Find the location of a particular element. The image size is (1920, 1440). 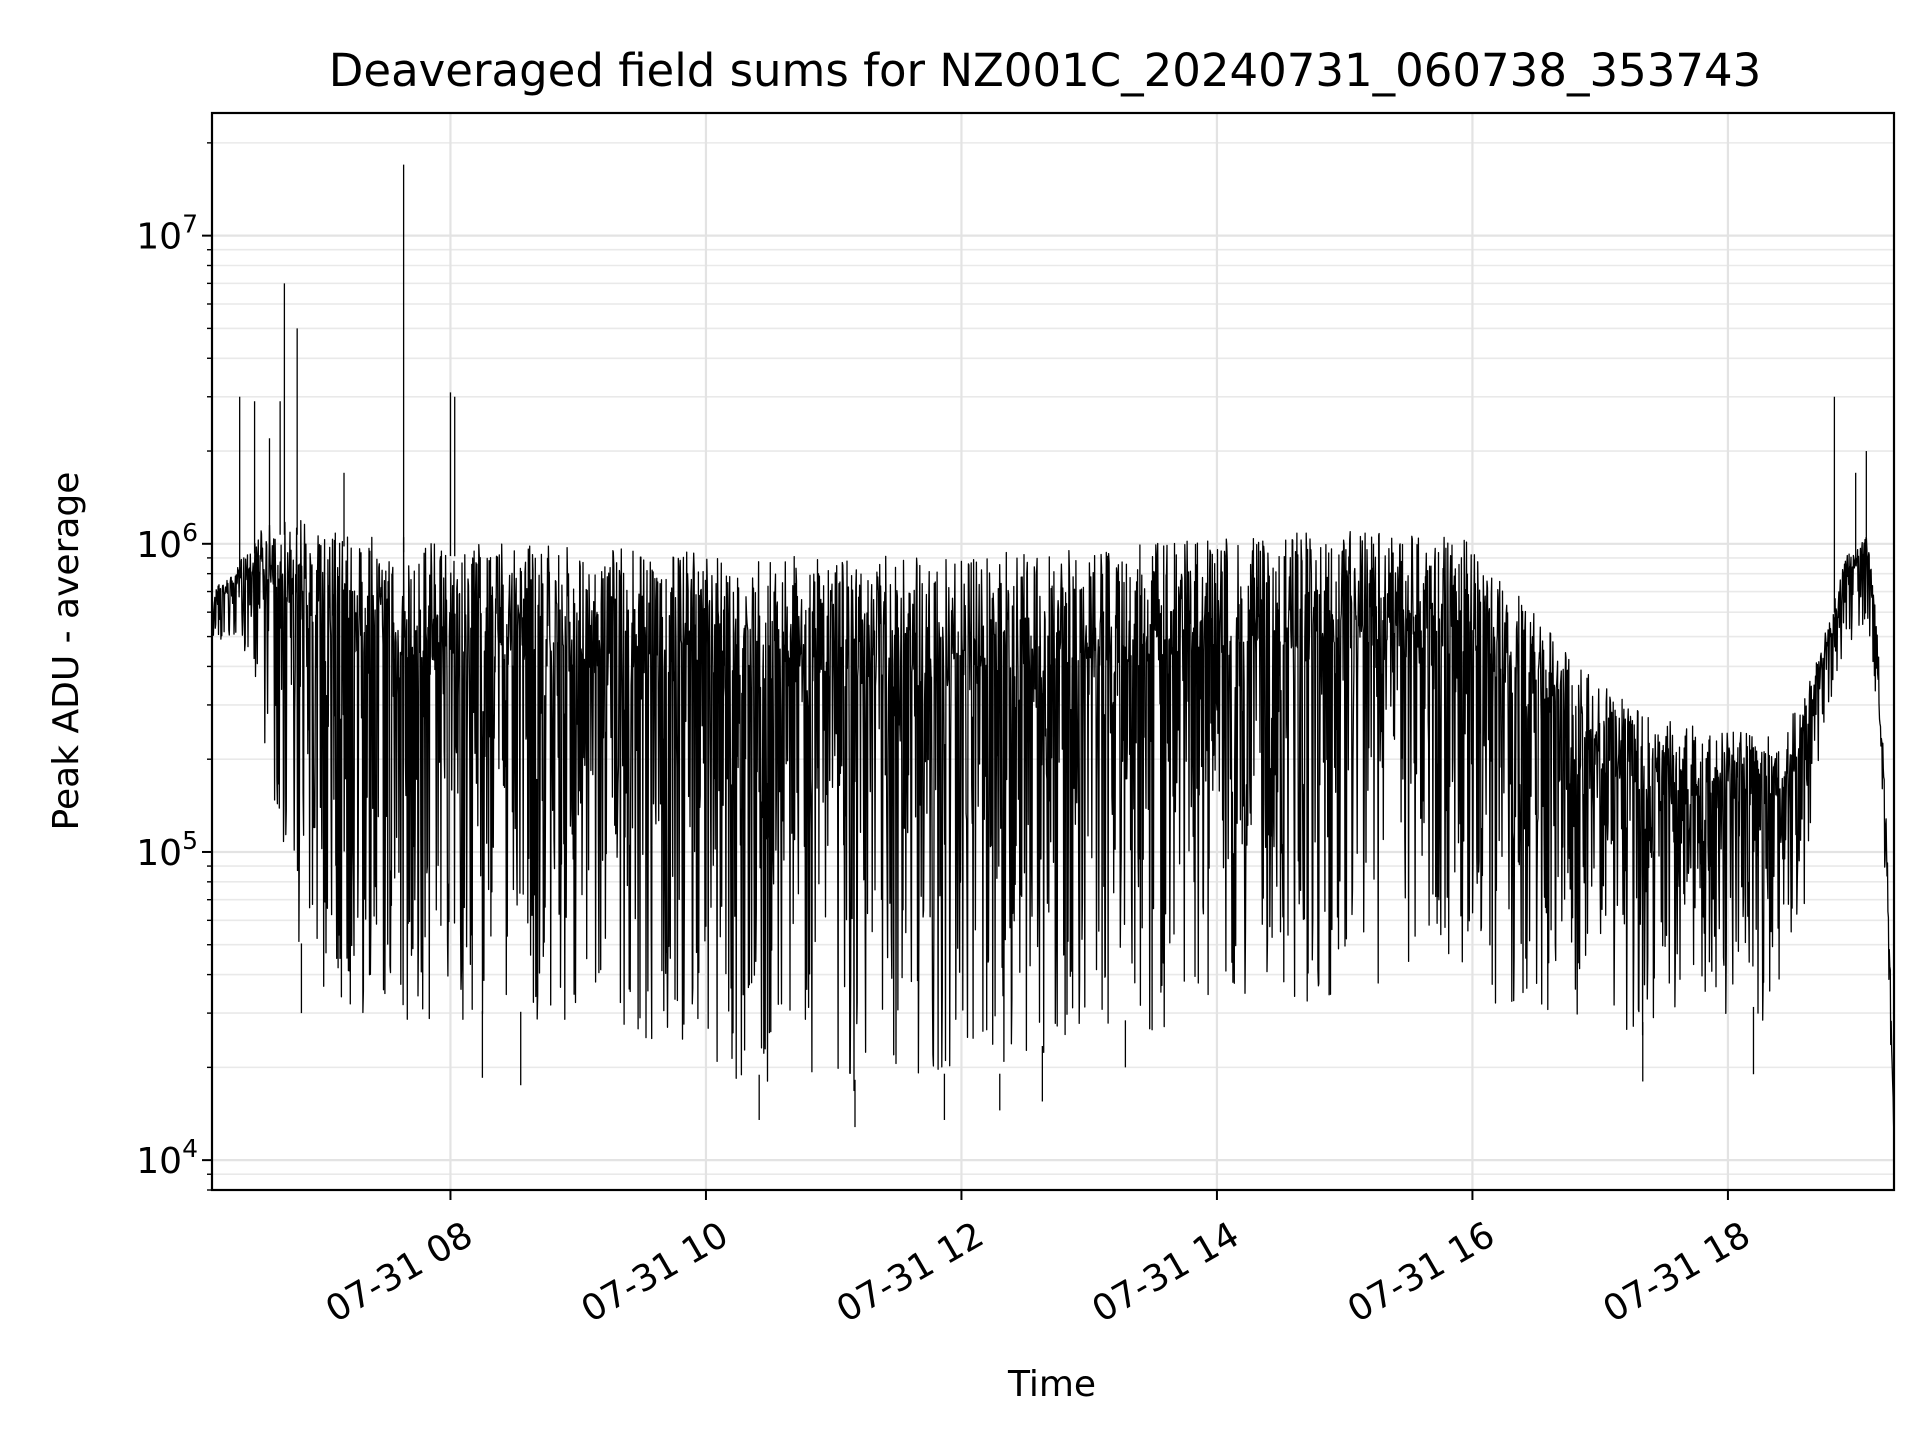

y-tick-exponent: 4 is located at coordinates (190, 1148).